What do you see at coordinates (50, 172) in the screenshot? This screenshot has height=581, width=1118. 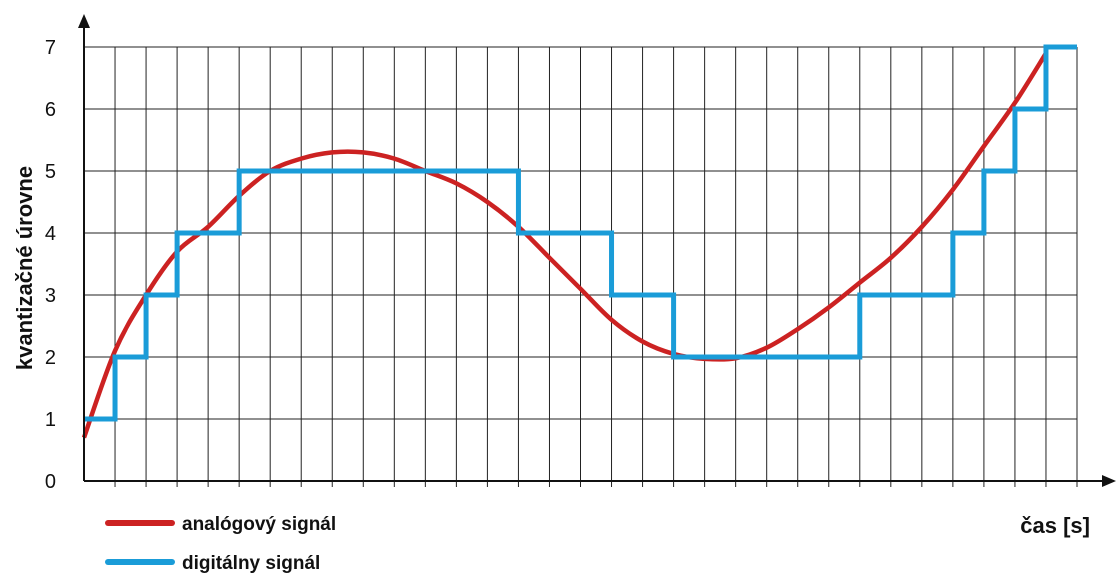 I see `y-tick-label: 5` at bounding box center [50, 172].